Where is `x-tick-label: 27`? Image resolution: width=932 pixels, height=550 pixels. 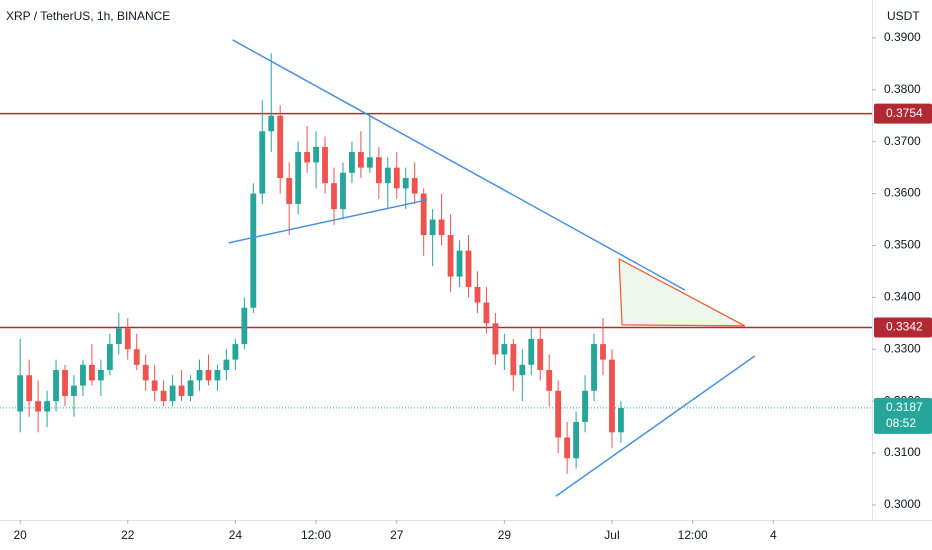
x-tick-label: 27 is located at coordinates (397, 535).